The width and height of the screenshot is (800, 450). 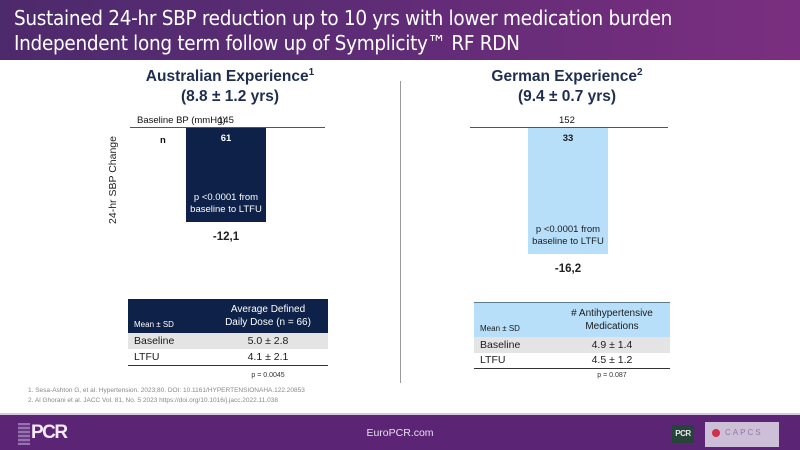 I want to click on medications-header-line2: Medications, so click(x=612, y=326).